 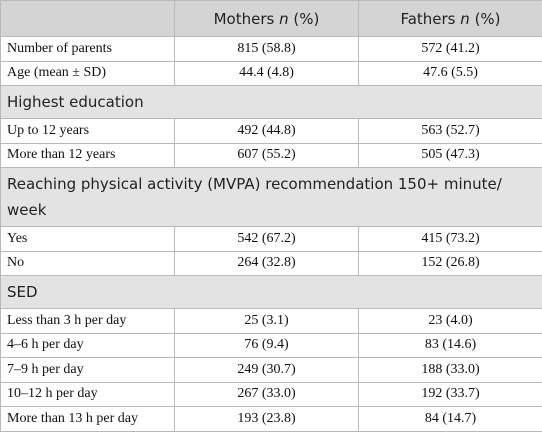 I want to click on header-row: Mothers n (%) Fathers n (%), so click(x=271, y=18).